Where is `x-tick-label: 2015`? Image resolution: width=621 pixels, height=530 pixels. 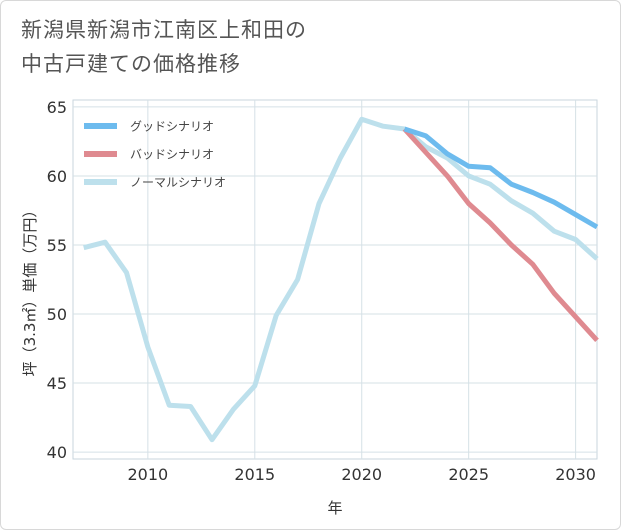 x-tick-label: 2015 is located at coordinates (254, 474).